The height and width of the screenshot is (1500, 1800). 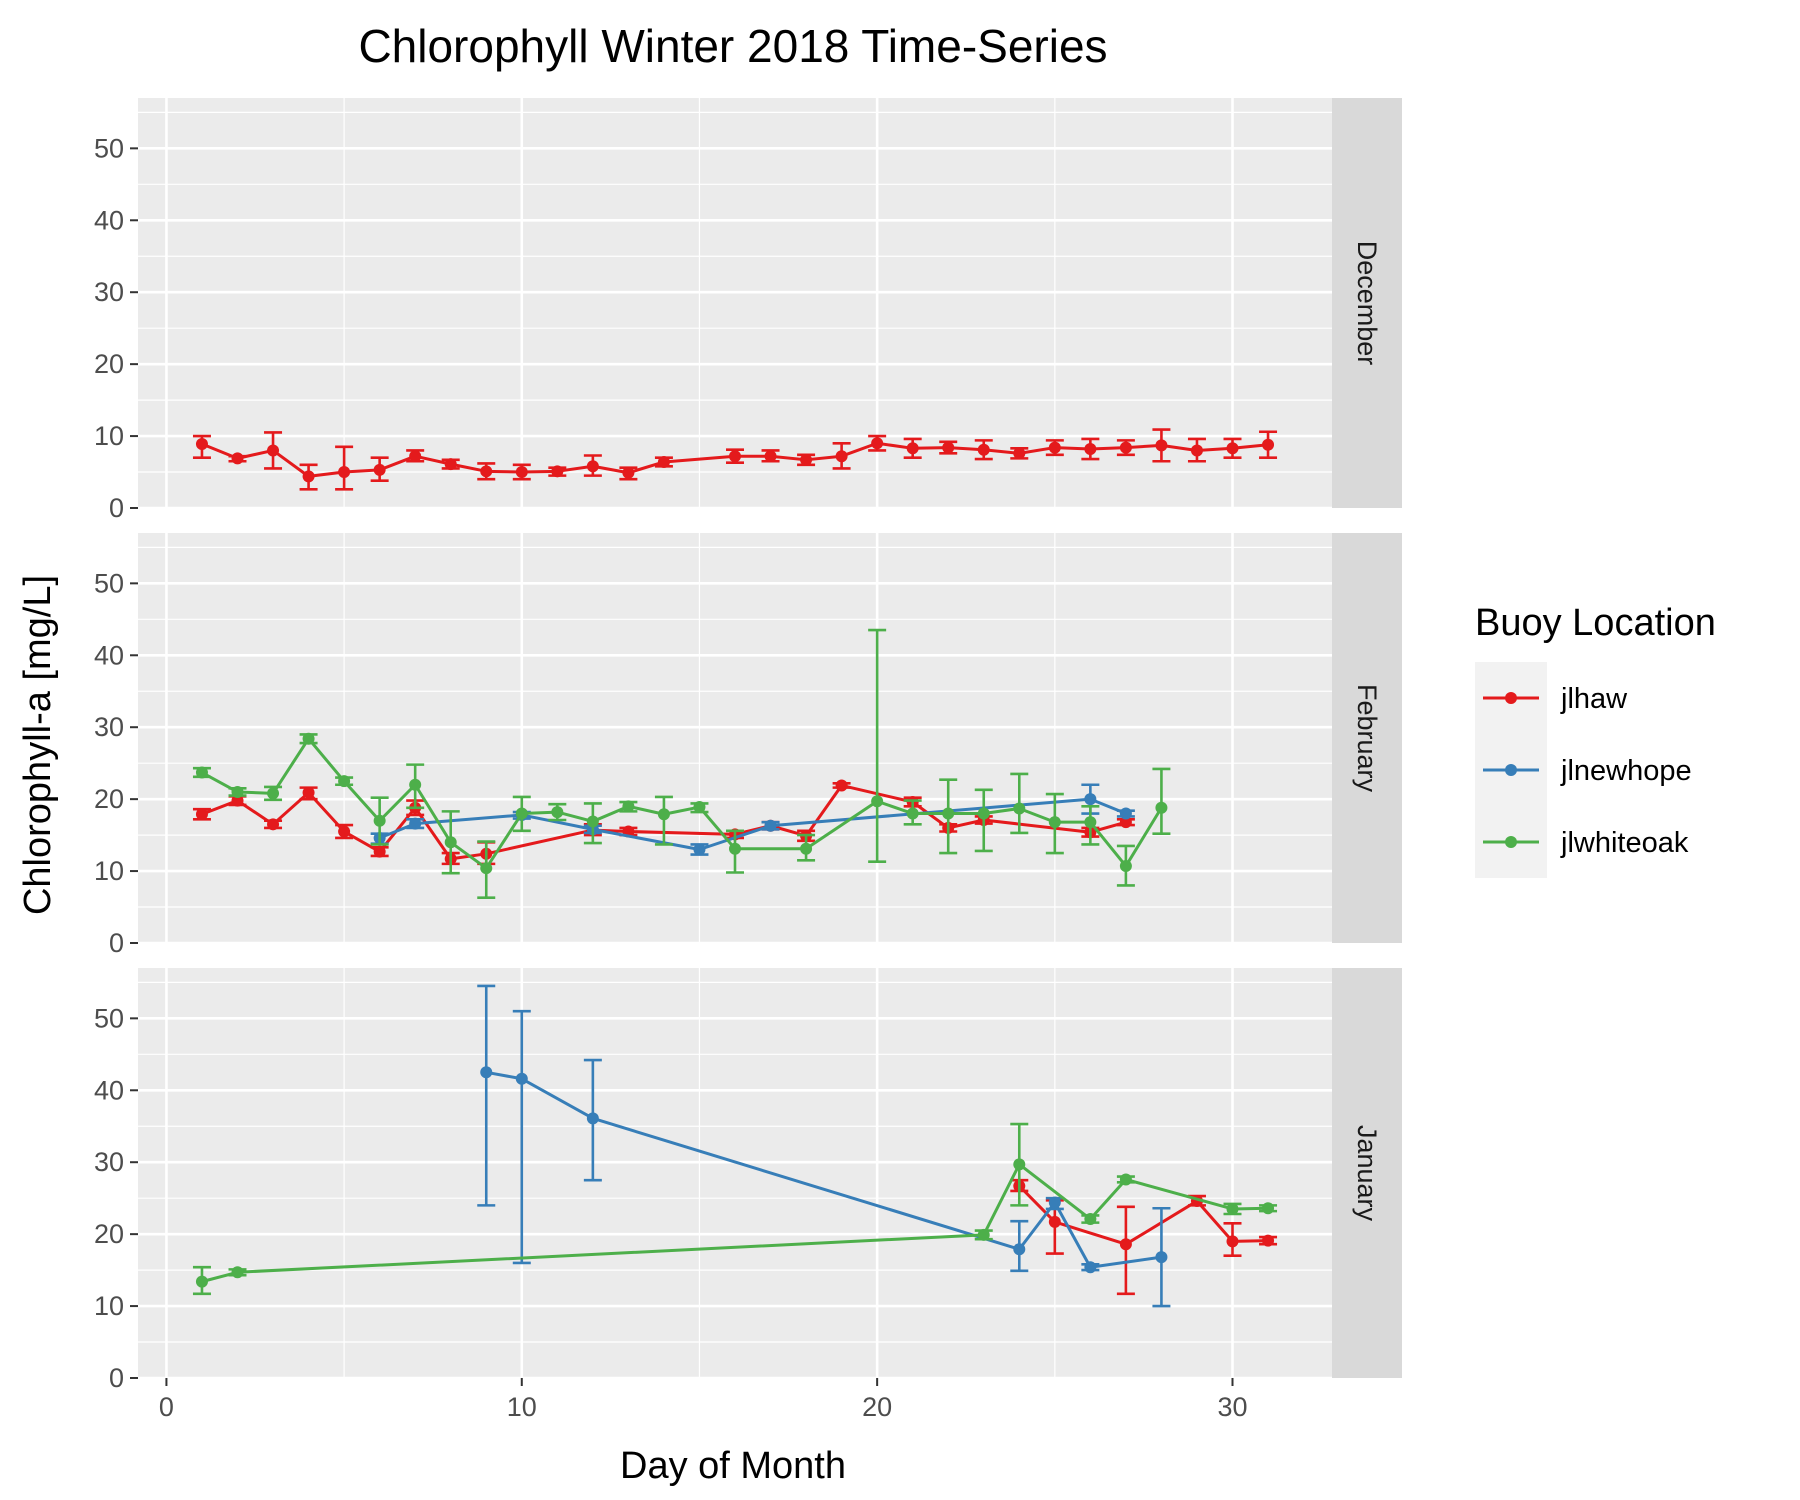 I want to click on series-jlhaw, so click(x=735, y=459).